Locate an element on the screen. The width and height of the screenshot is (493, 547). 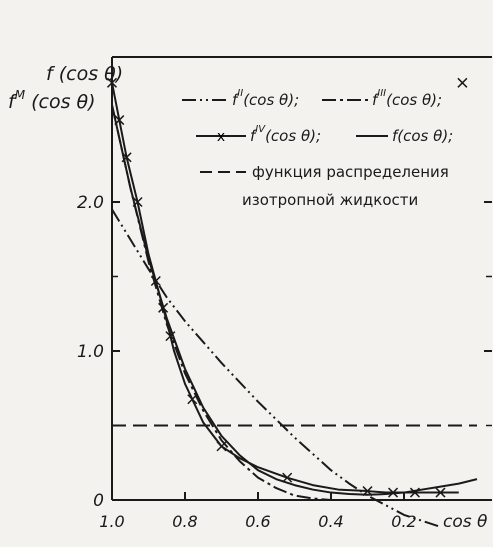
legend-fIV-arg: (cos θ); is located at coordinates (293, 136).